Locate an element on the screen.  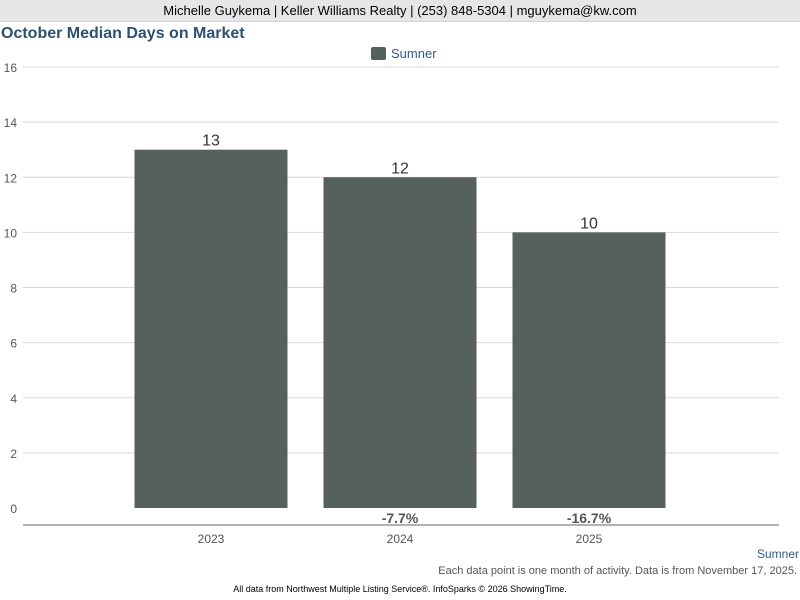
bar-2023 is located at coordinates (211, 328).